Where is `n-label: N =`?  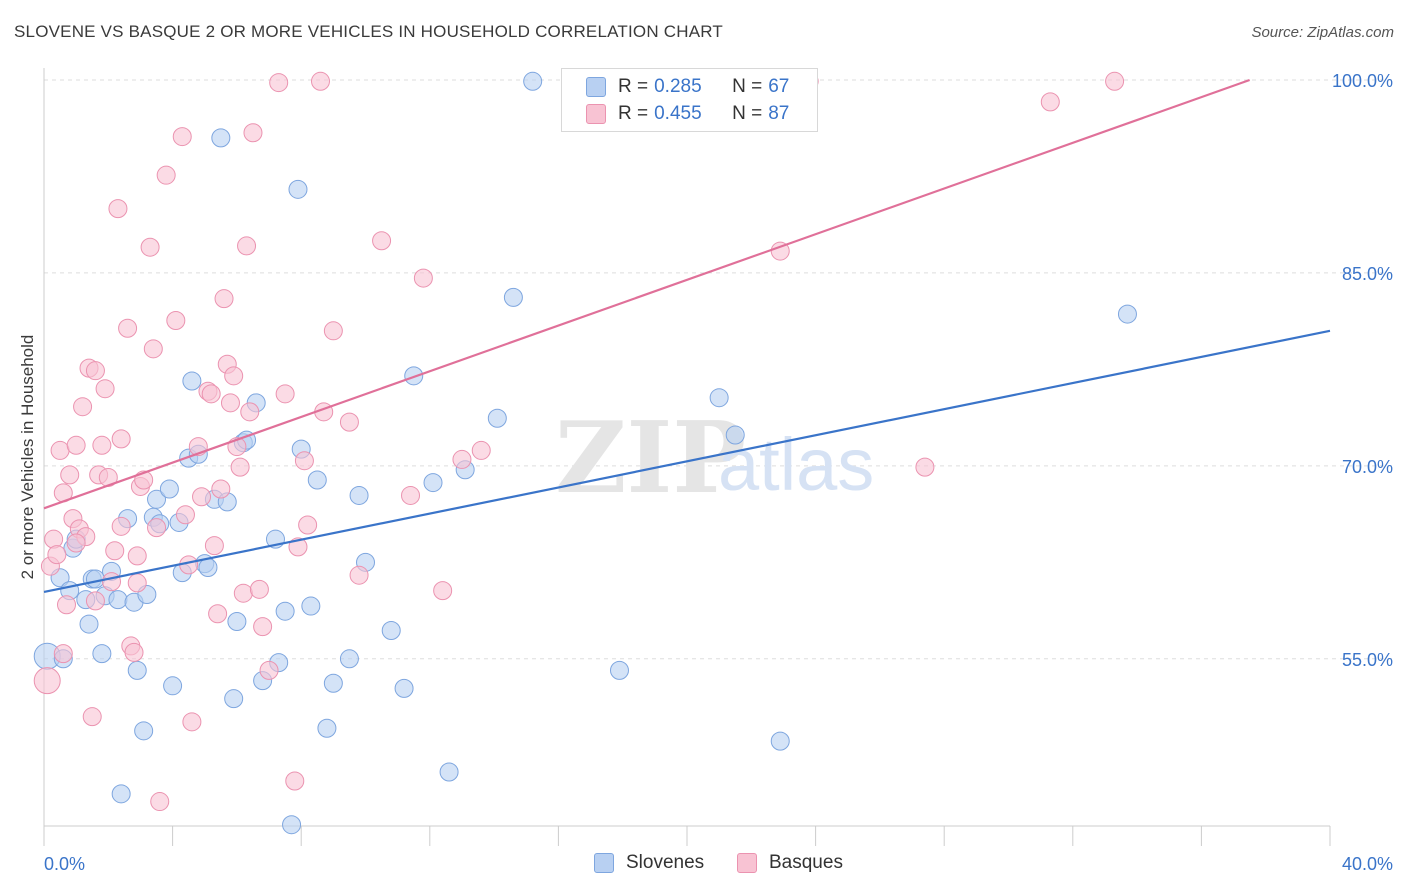 n-label: N = is located at coordinates (747, 86).